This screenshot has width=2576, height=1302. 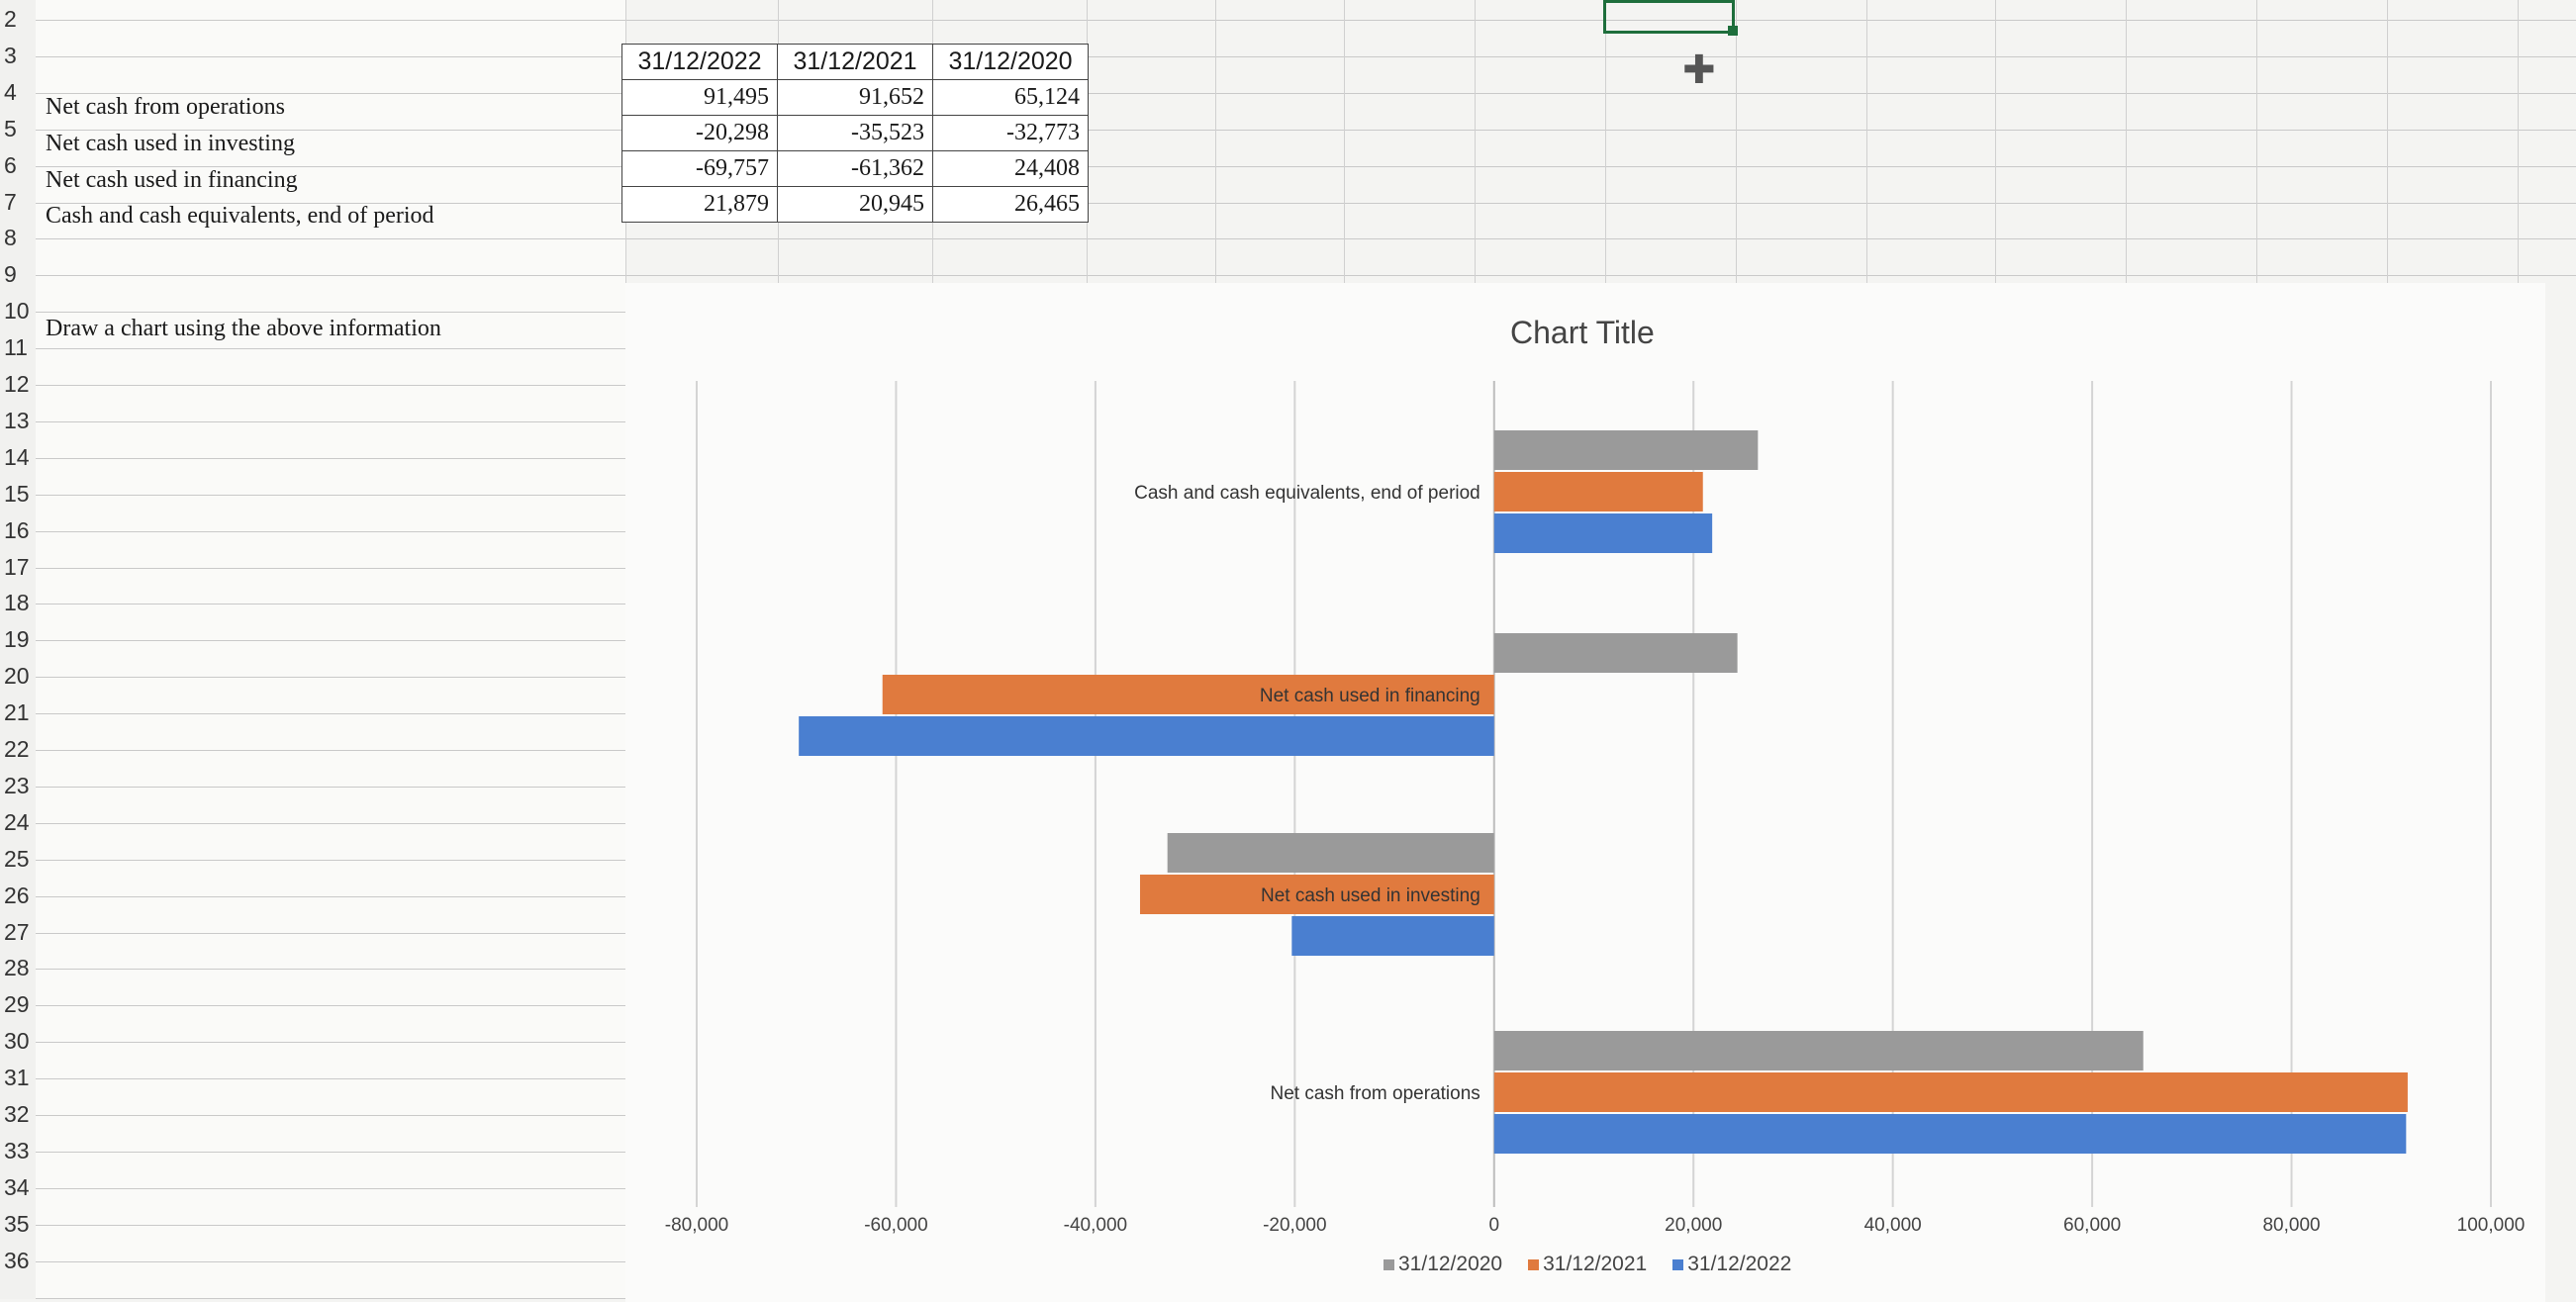 I want to click on row-header: 34, so click(x=17, y=1186).